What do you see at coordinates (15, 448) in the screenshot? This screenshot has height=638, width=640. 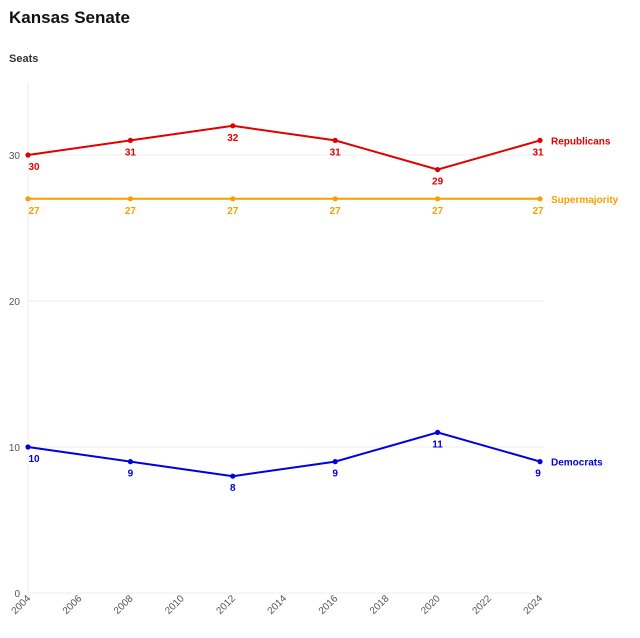 I see `y-tick-label: 10` at bounding box center [15, 448].